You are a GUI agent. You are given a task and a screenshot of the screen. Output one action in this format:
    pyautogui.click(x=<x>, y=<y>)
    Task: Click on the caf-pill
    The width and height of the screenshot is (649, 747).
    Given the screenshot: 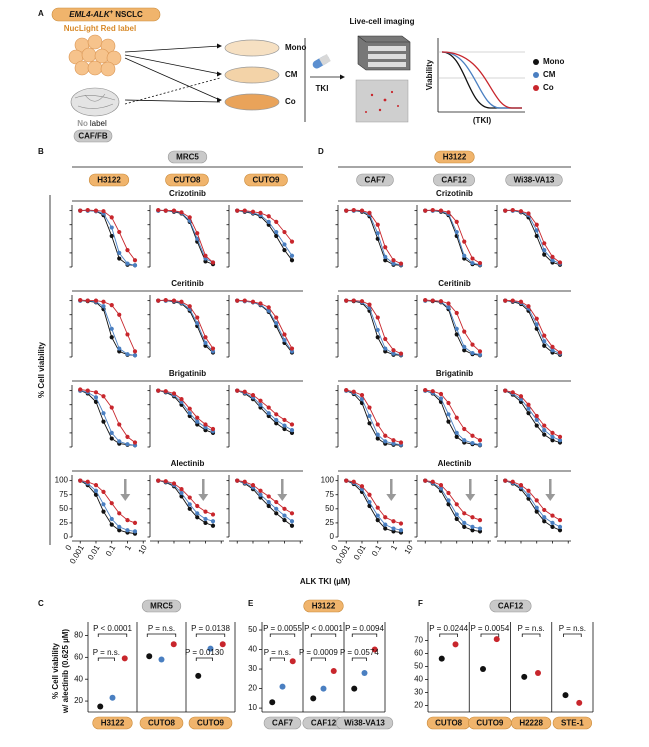 What is the action you would take?
    pyautogui.click(x=93, y=136)
    